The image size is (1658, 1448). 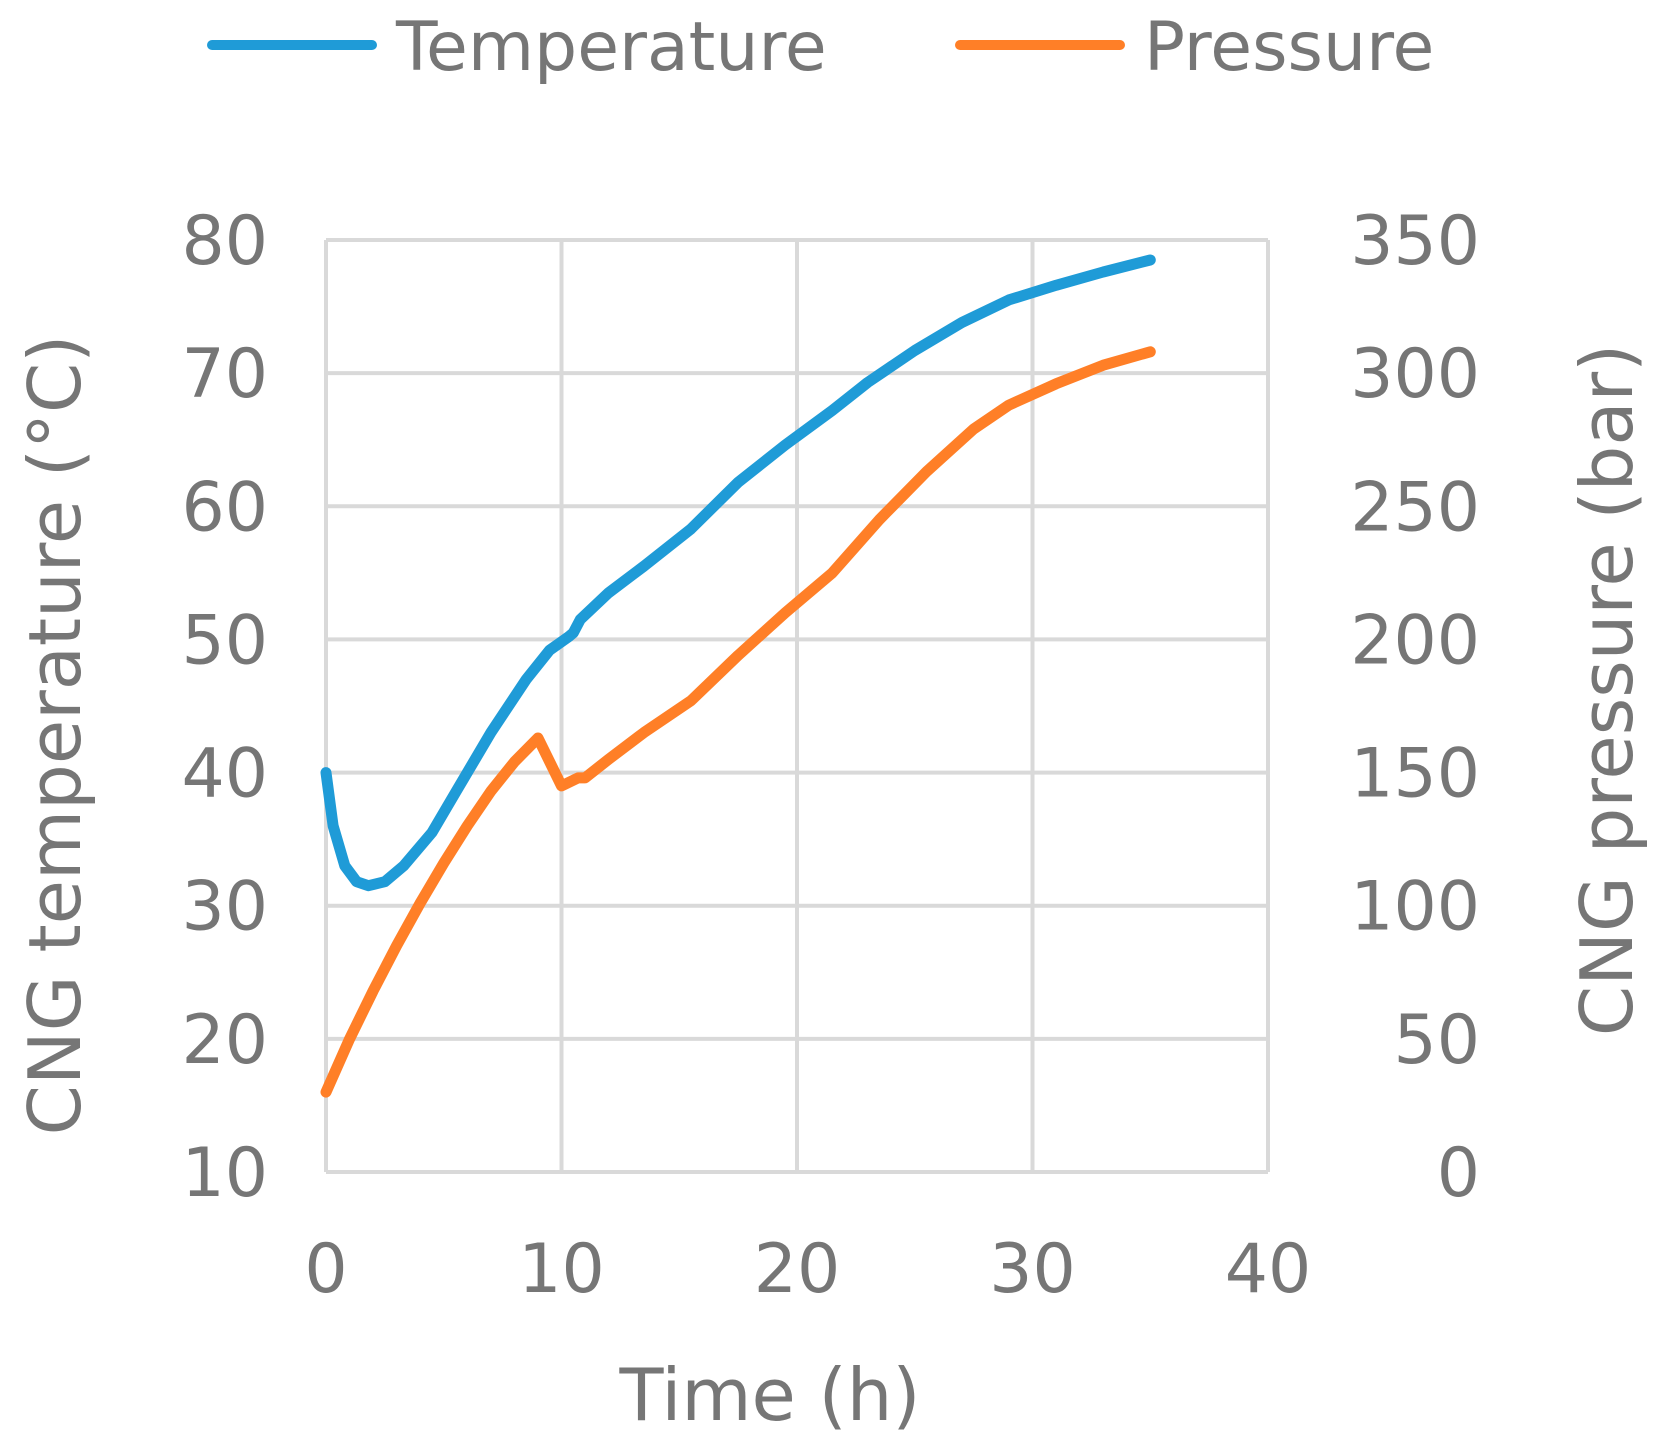 What do you see at coordinates (611, 47) in the screenshot?
I see `legend-label-temperature: Temperature` at bounding box center [611, 47].